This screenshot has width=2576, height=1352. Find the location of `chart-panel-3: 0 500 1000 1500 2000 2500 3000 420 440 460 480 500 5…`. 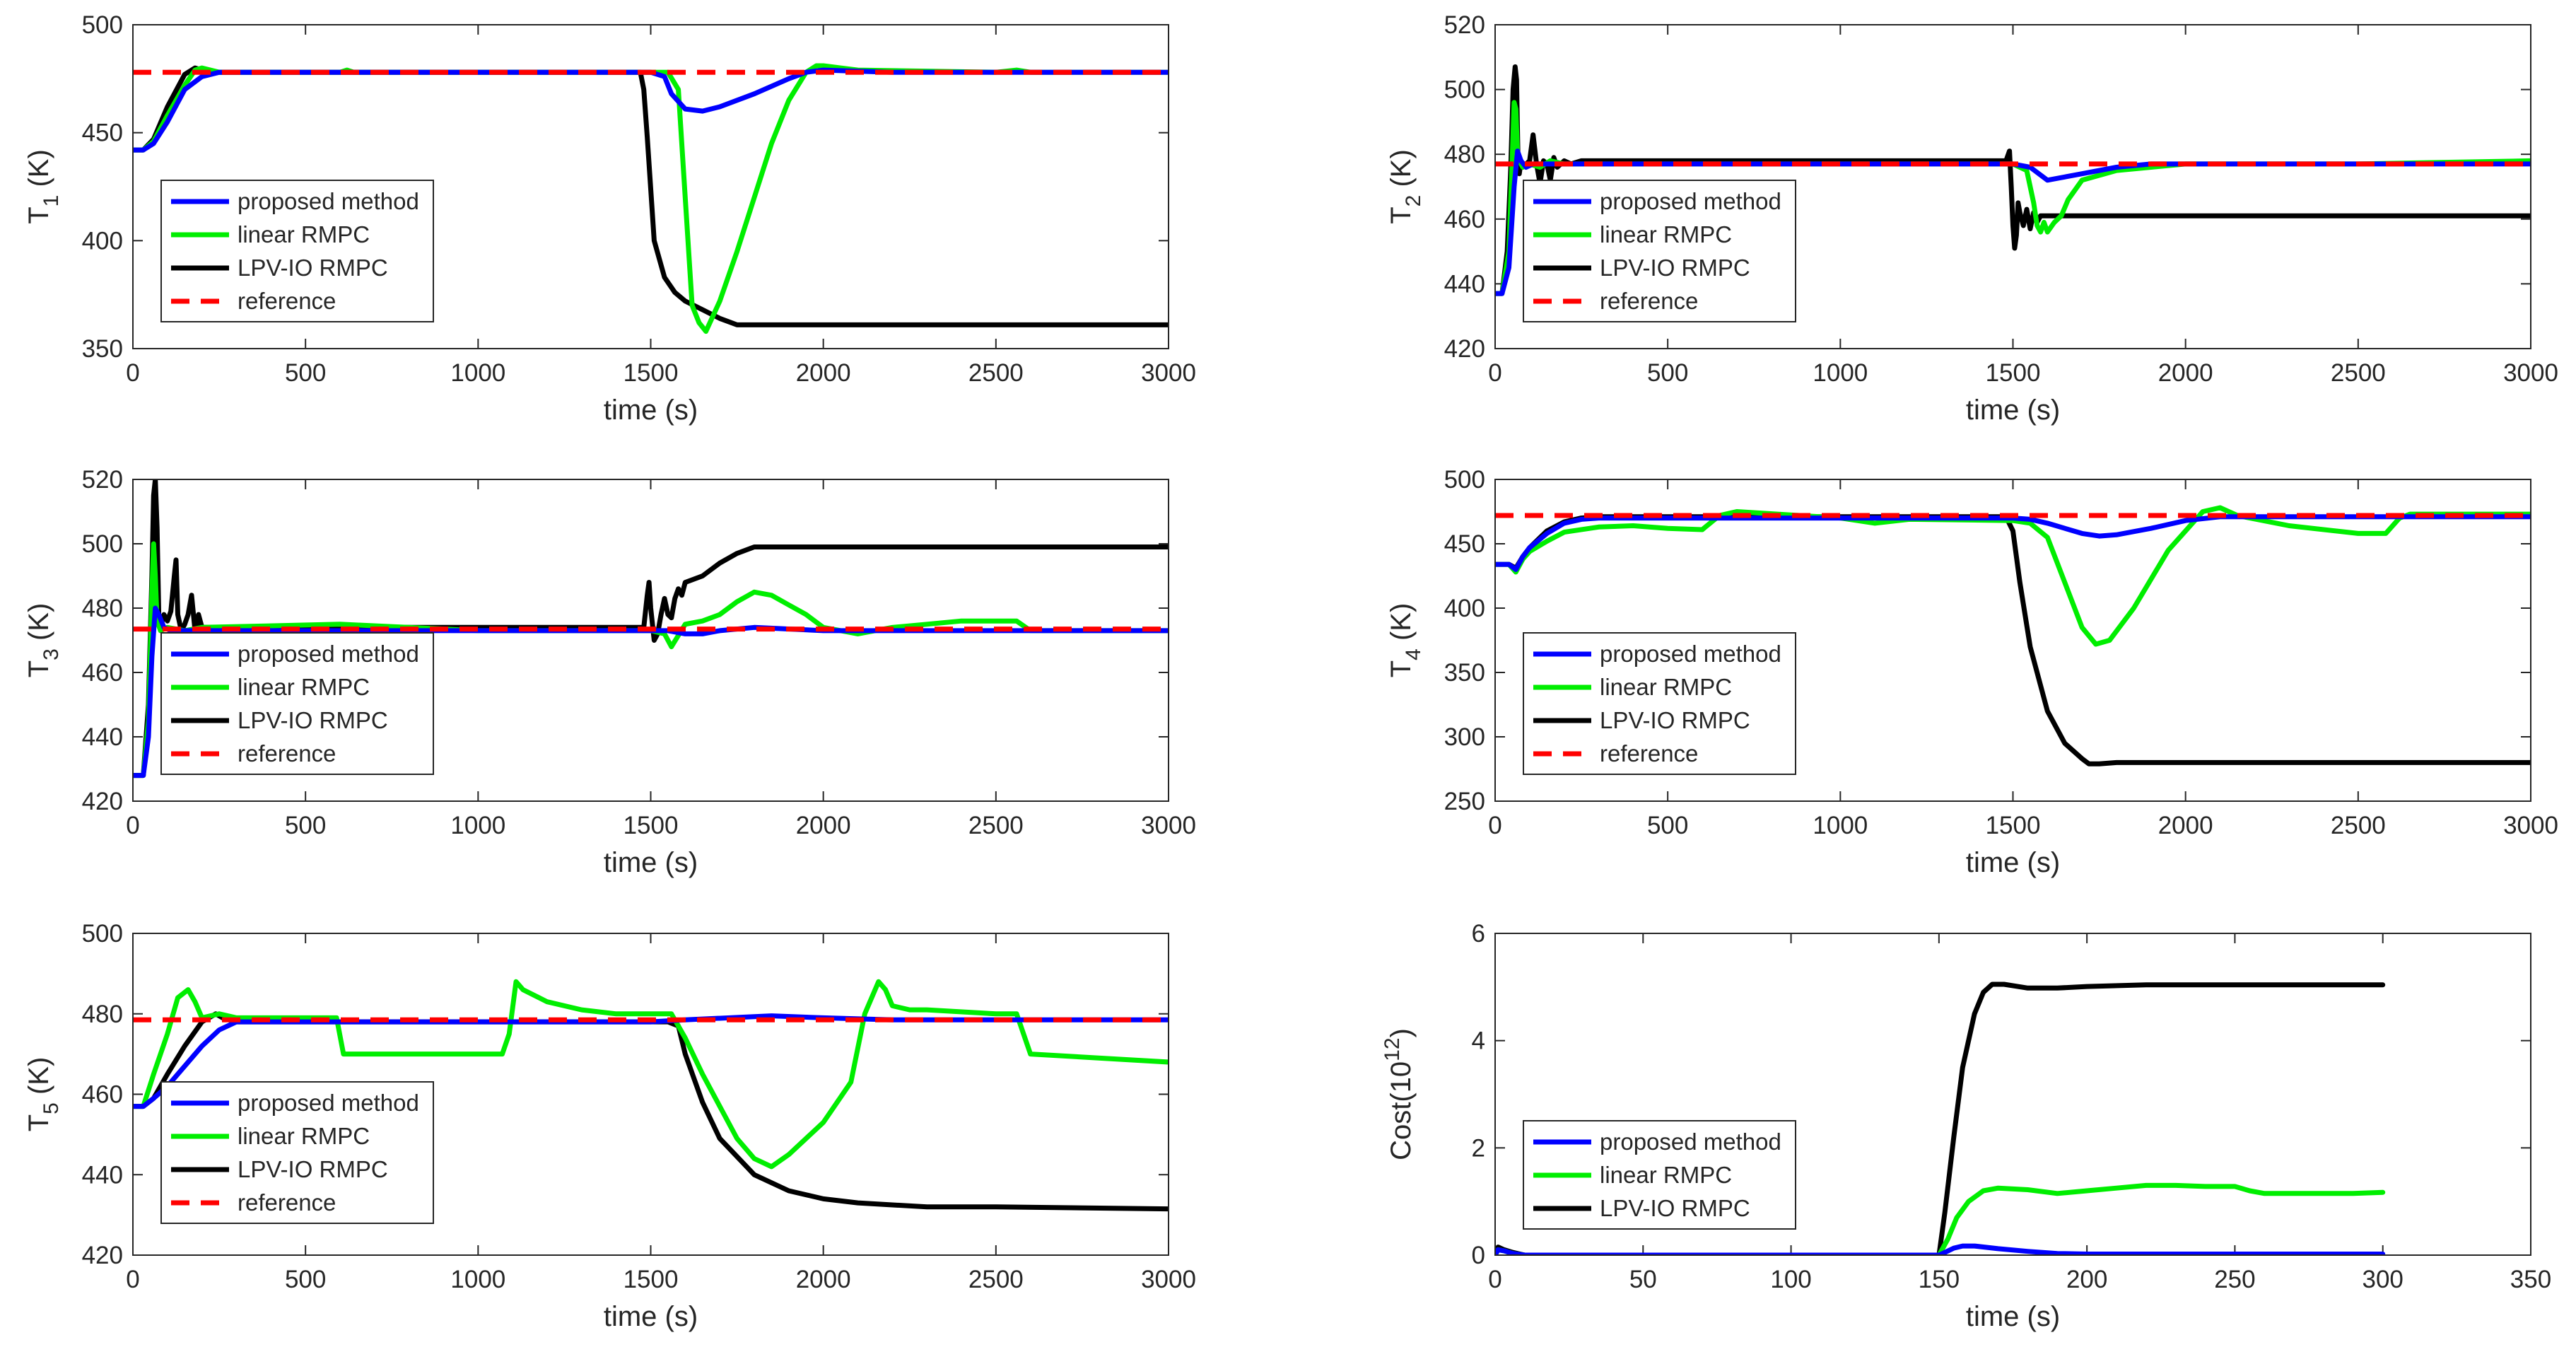

chart-panel-3: 0 500 1000 1500 2000 2500 3000 420 440 460 480 500 5… is located at coordinates (609, 672).